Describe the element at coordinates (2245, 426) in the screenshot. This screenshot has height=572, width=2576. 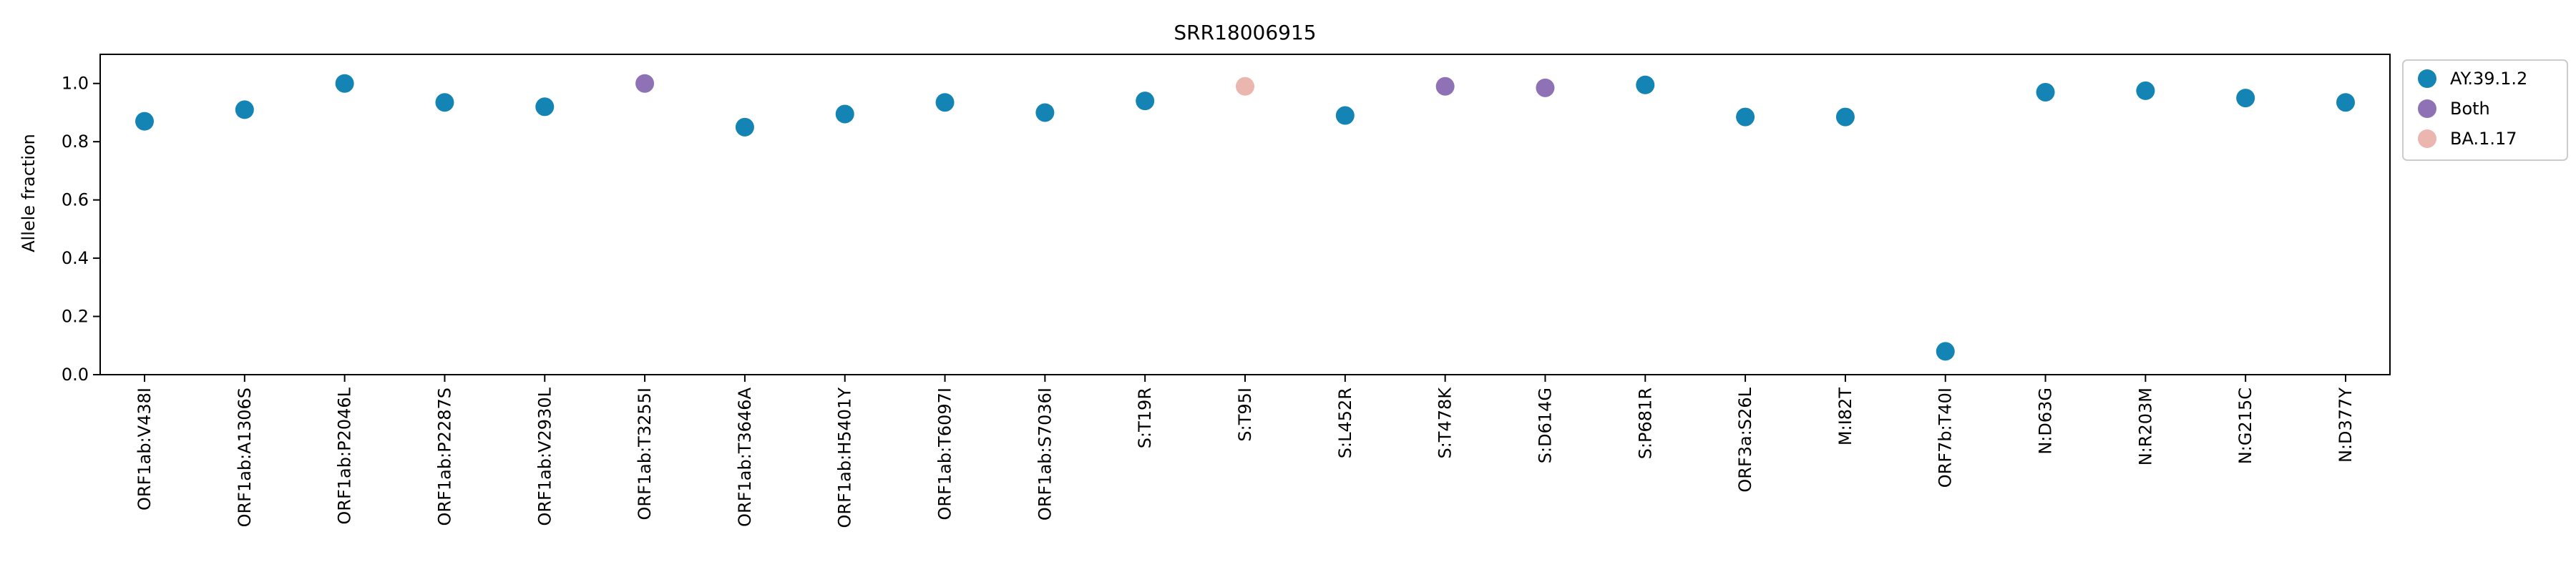
I see `x-tick-label: N:G215C` at that location.